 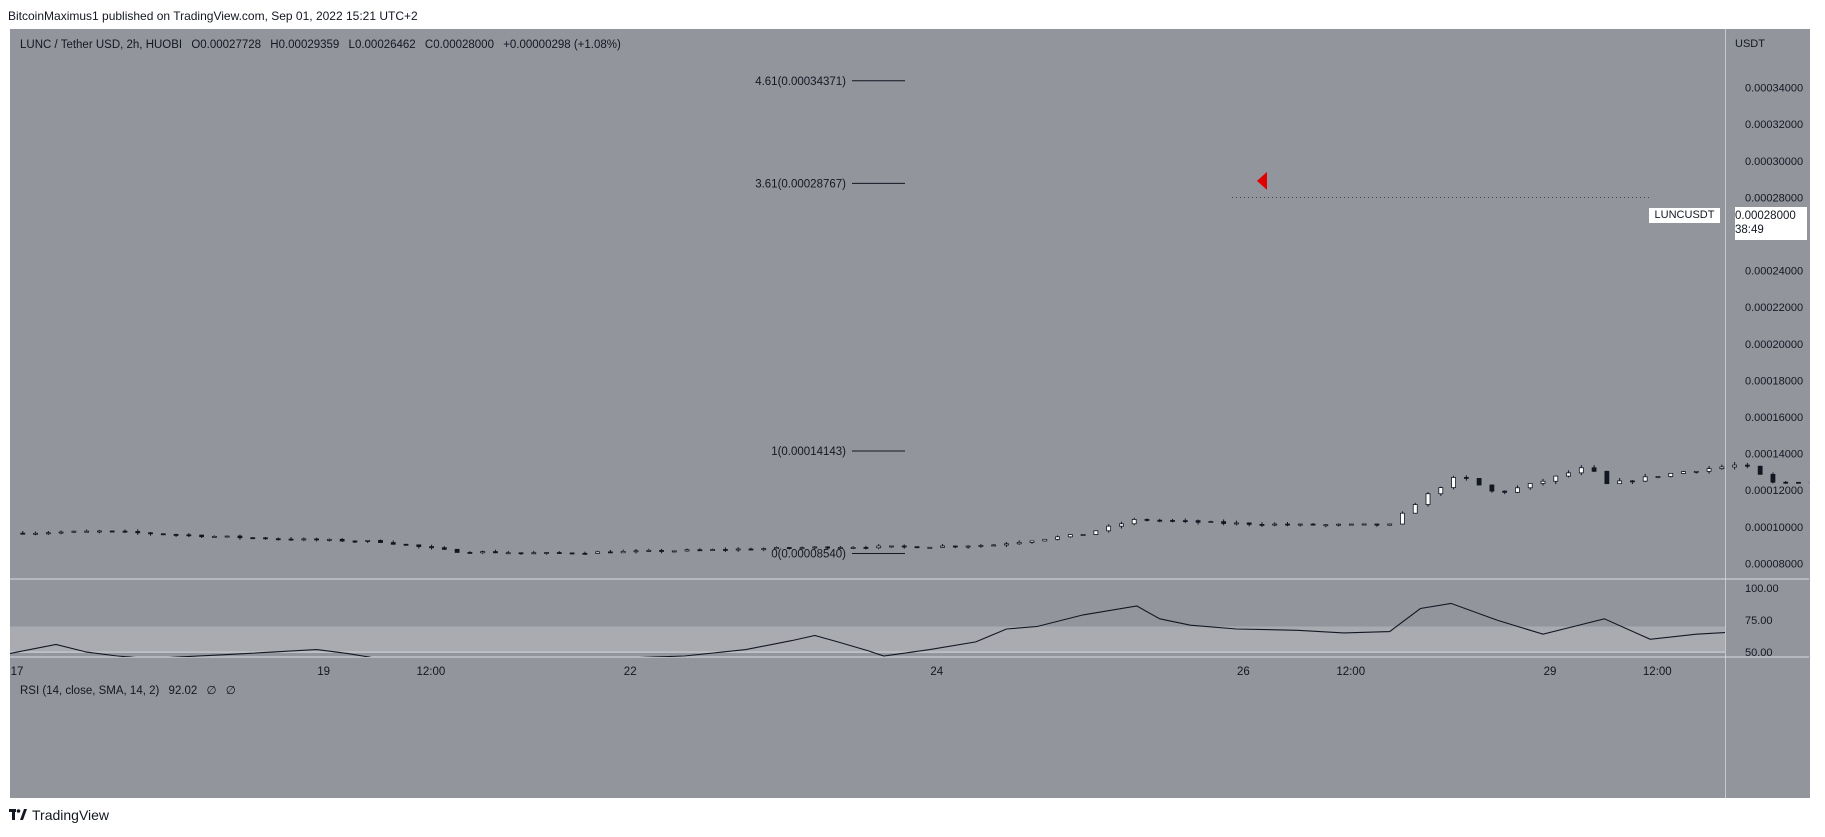 What do you see at coordinates (1774, 418) in the screenshot?
I see `price-tick-label: 0.00016000` at bounding box center [1774, 418].